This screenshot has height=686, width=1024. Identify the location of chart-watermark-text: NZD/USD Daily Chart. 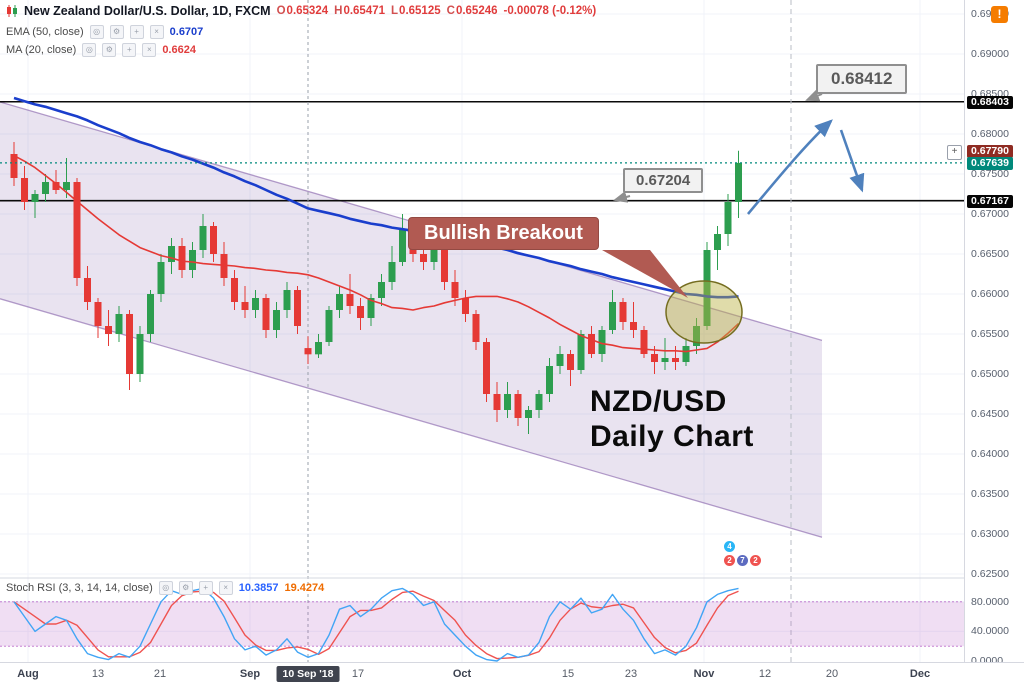
(672, 419).